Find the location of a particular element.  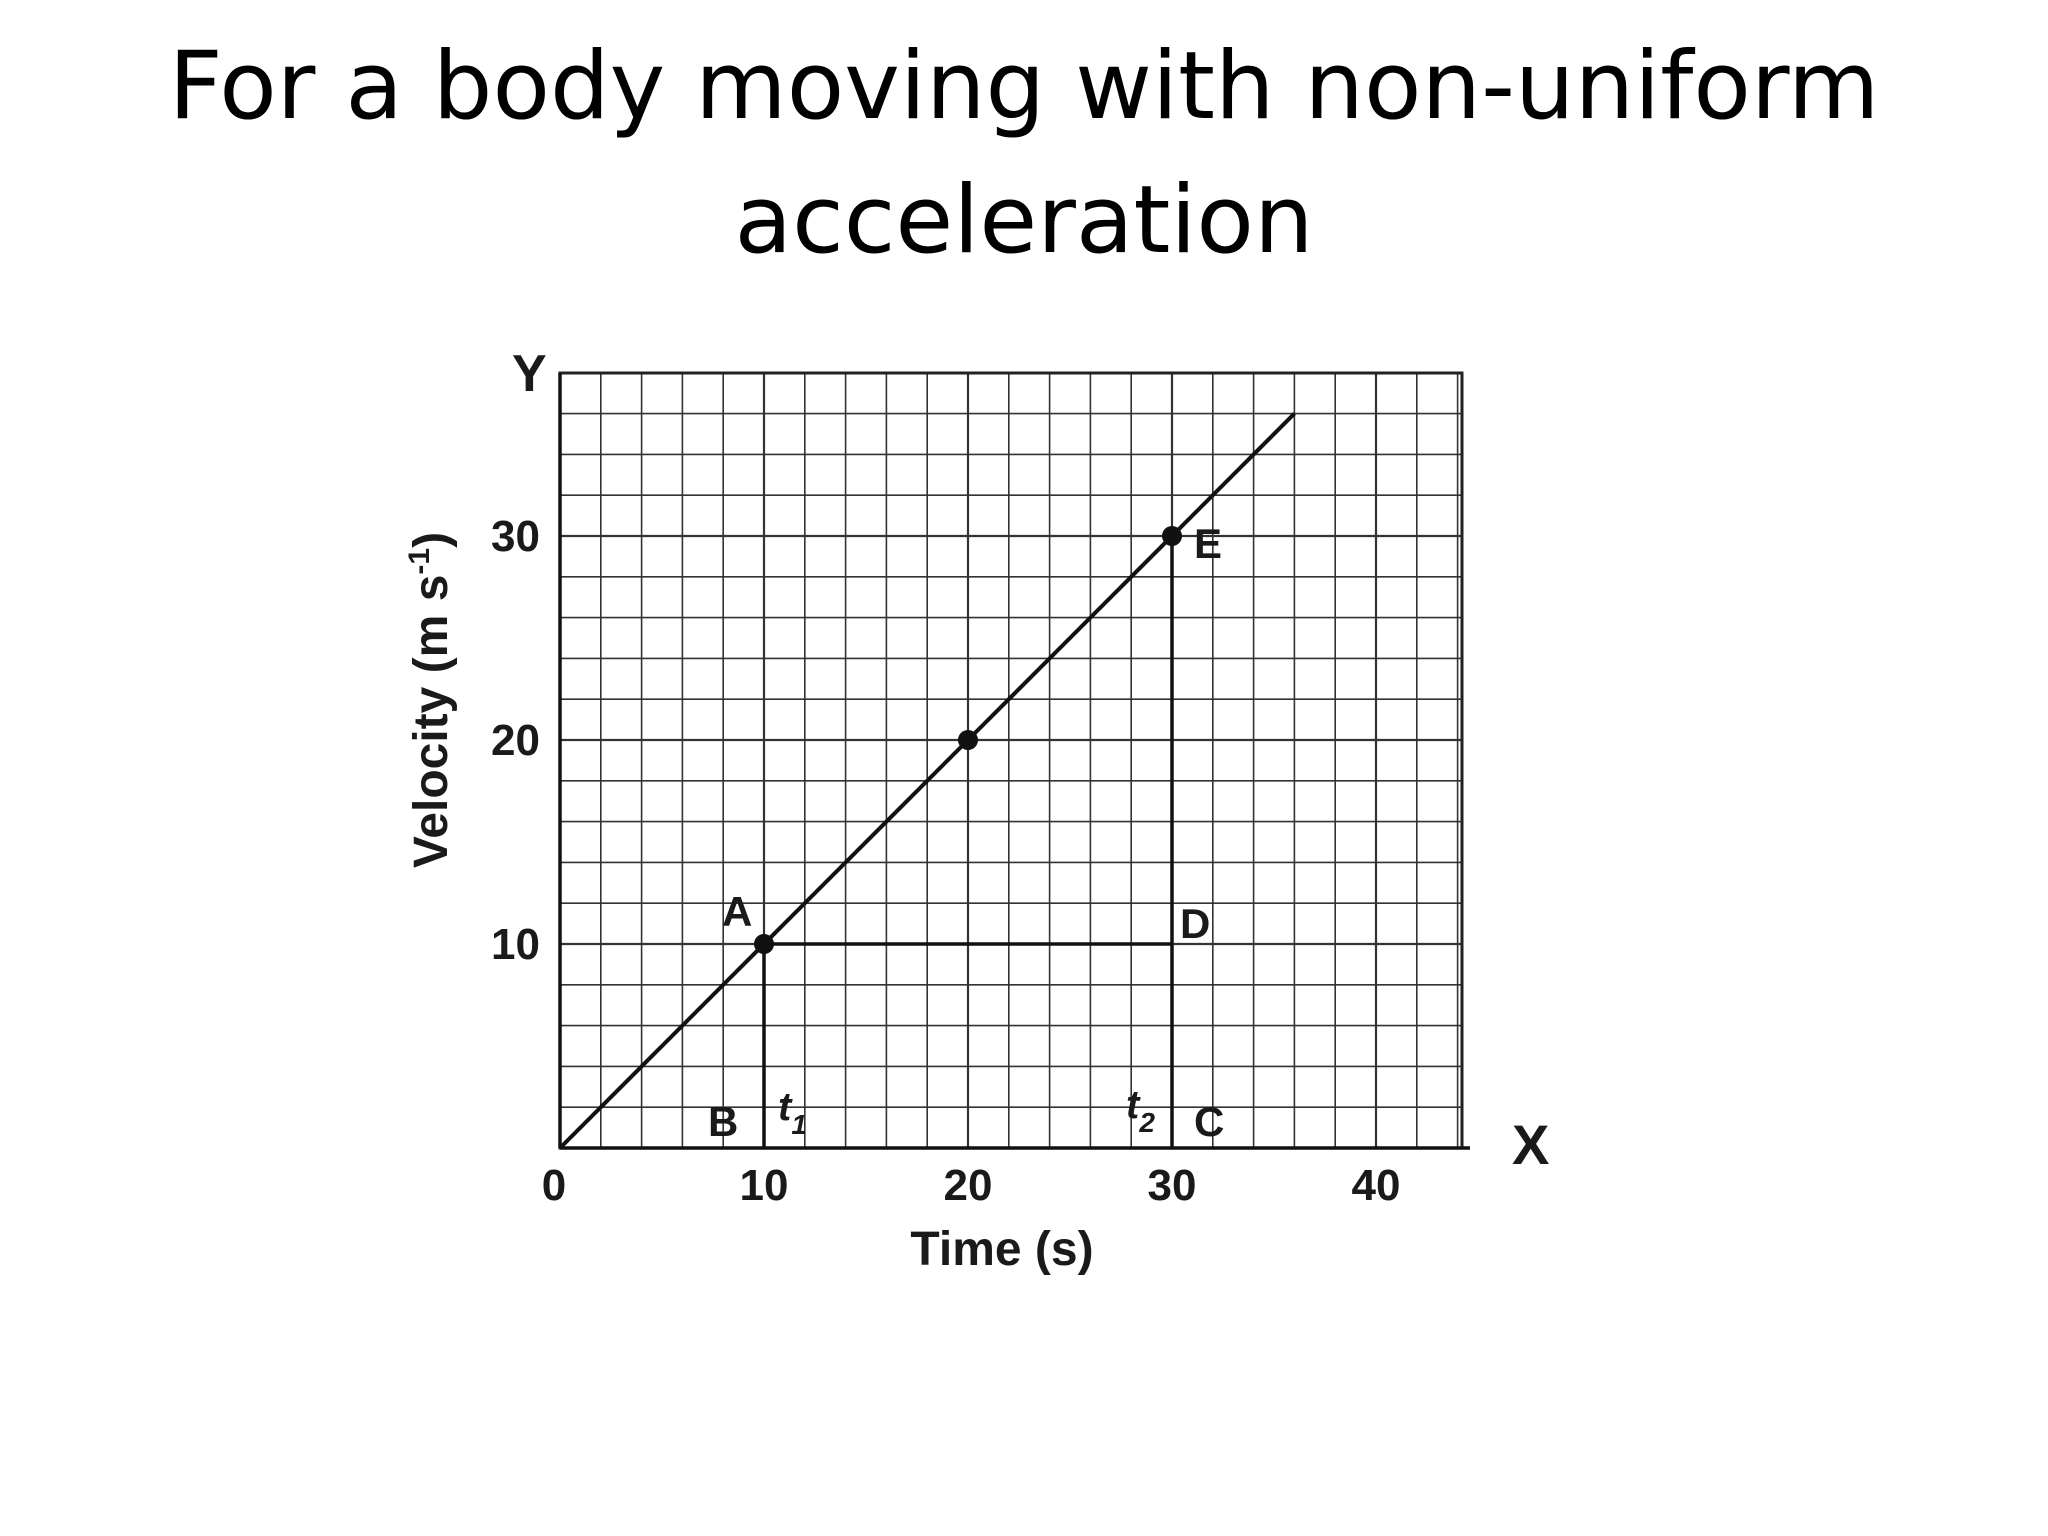

data-point-p1 is located at coordinates (968, 740).